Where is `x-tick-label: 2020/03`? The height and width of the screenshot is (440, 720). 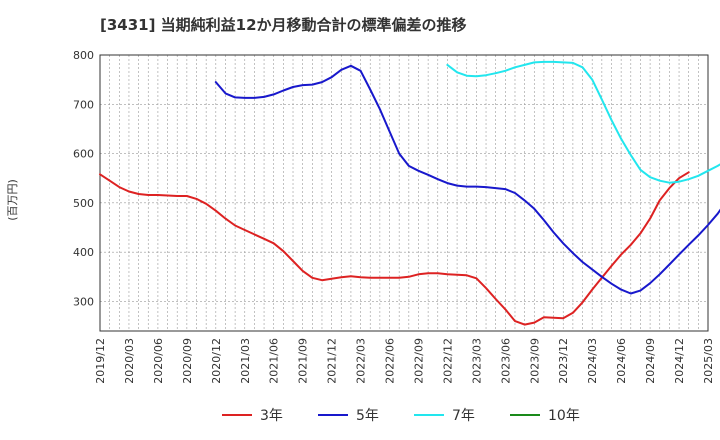
x-tick-label: 2020/03 is located at coordinates (129, 361).